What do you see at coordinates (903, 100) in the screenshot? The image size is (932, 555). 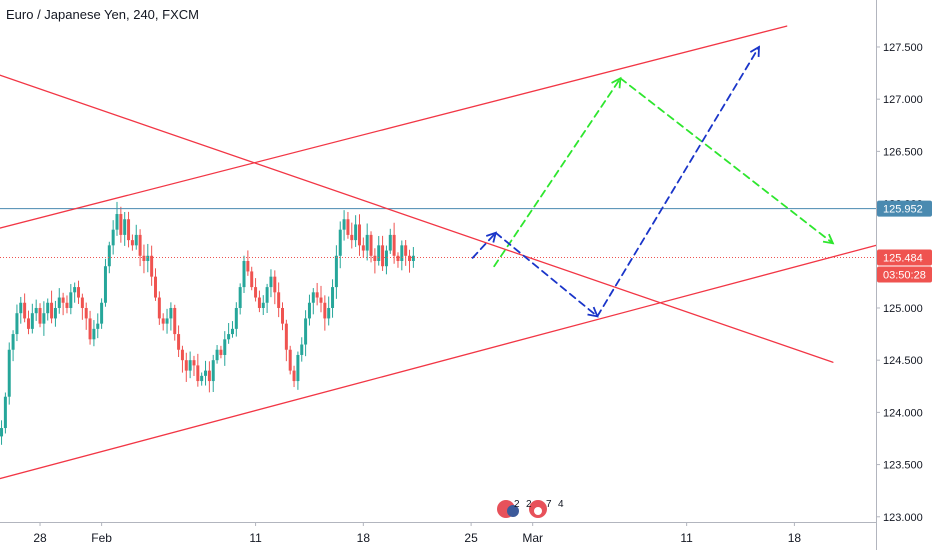 I see `price-tick-label: 127.000` at bounding box center [903, 100].